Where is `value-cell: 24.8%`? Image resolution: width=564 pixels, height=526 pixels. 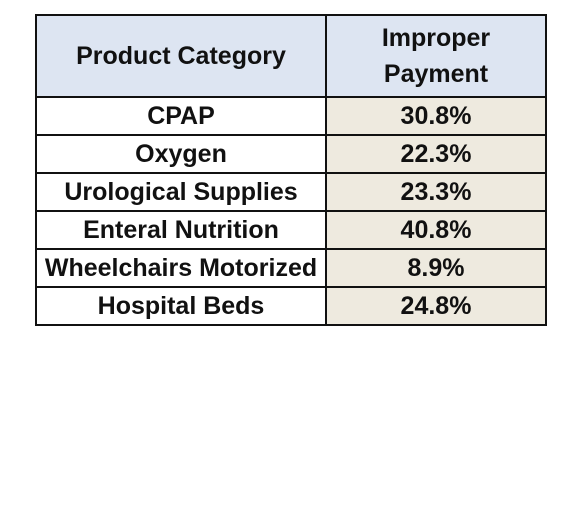
value-cell: 24.8% is located at coordinates (436, 306).